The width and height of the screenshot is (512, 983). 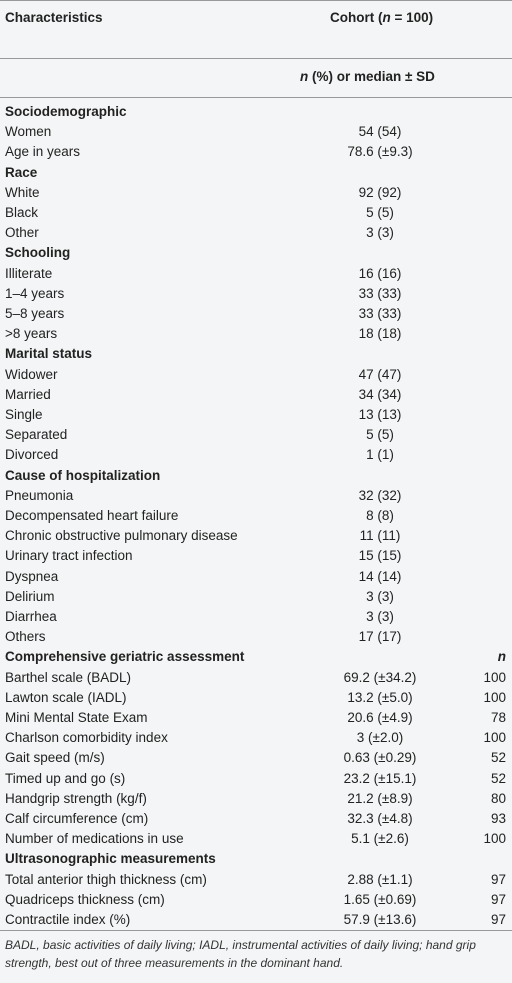 I want to click on row-value: 17 (17), so click(x=380, y=637).